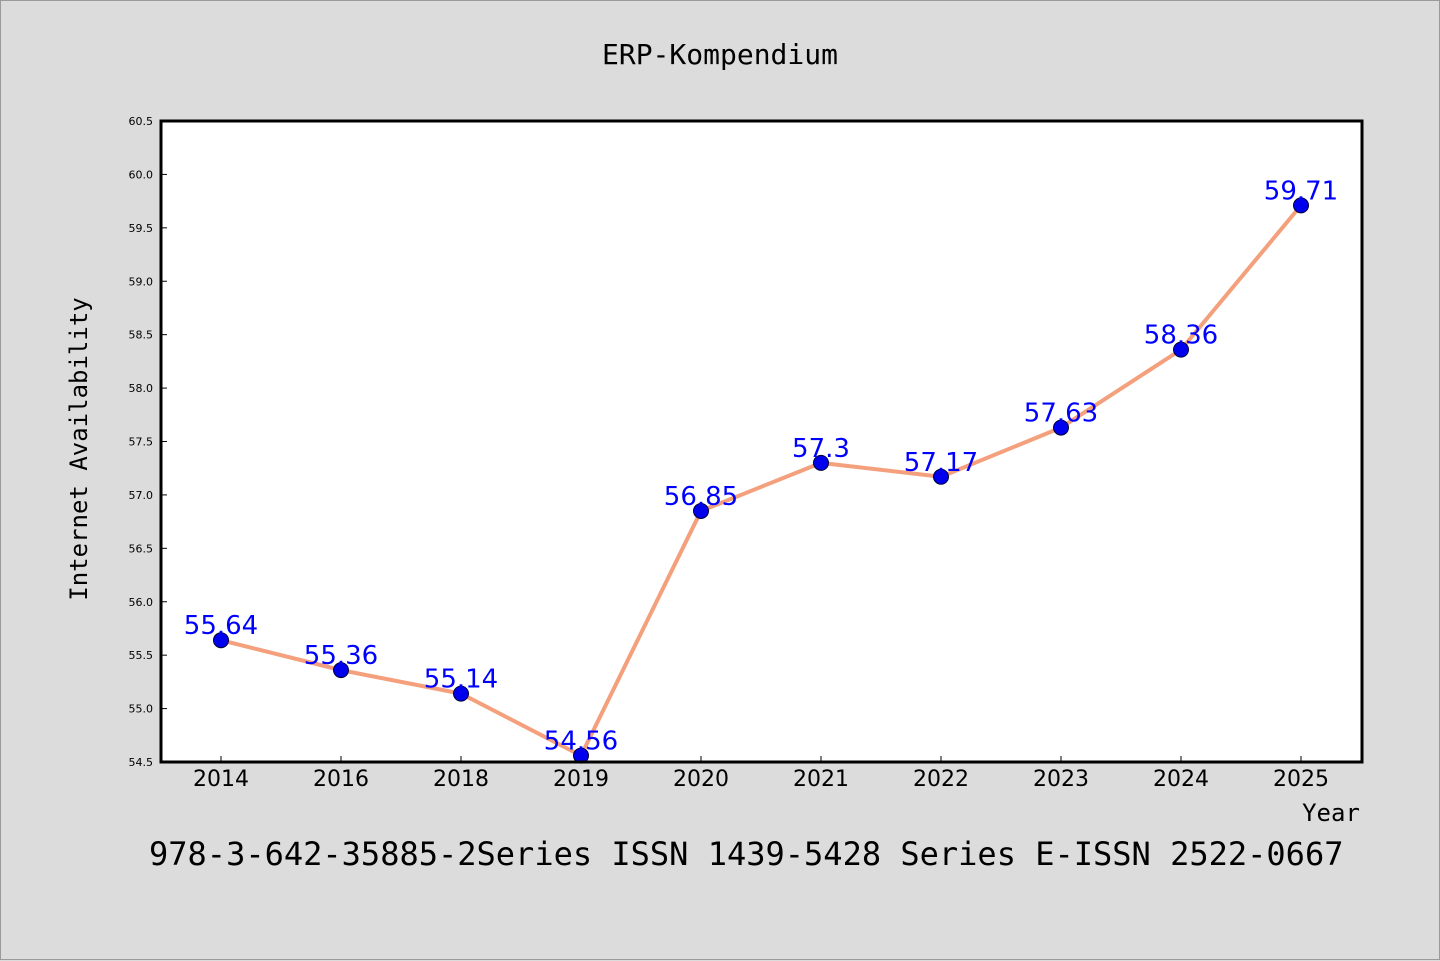 This screenshot has height=961, width=1440. I want to click on chart-title: ERP-Kompendium, so click(720, 54).